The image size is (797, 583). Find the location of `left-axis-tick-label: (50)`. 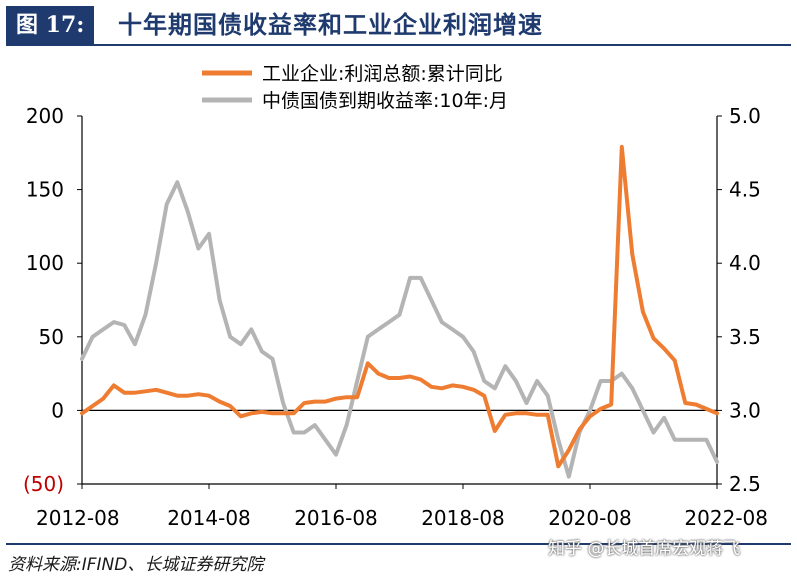

left-axis-tick-label: (50) is located at coordinates (43, 484).